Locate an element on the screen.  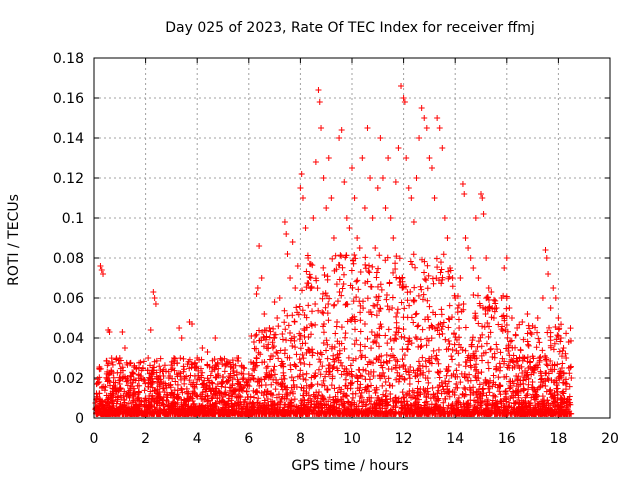
x-tick-label: 2 is located at coordinates (145, 439).